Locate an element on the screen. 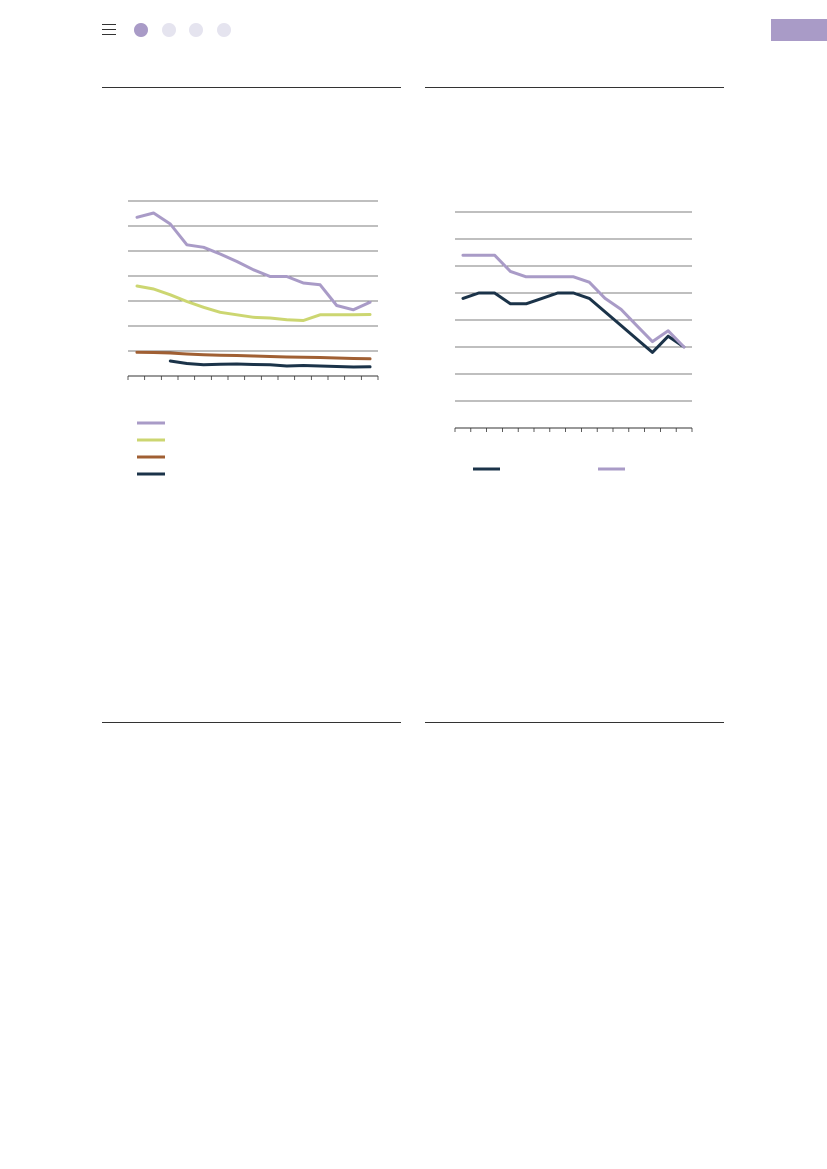 This screenshot has width=827, height=1169. hamburger-menu-icon is located at coordinates (109, 29).